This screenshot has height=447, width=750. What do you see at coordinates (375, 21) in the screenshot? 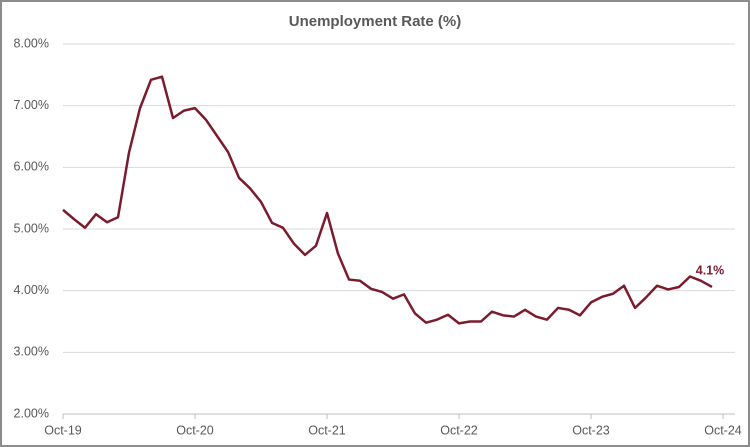
I see `chart-title: Unemployment Rate (%)` at bounding box center [375, 21].